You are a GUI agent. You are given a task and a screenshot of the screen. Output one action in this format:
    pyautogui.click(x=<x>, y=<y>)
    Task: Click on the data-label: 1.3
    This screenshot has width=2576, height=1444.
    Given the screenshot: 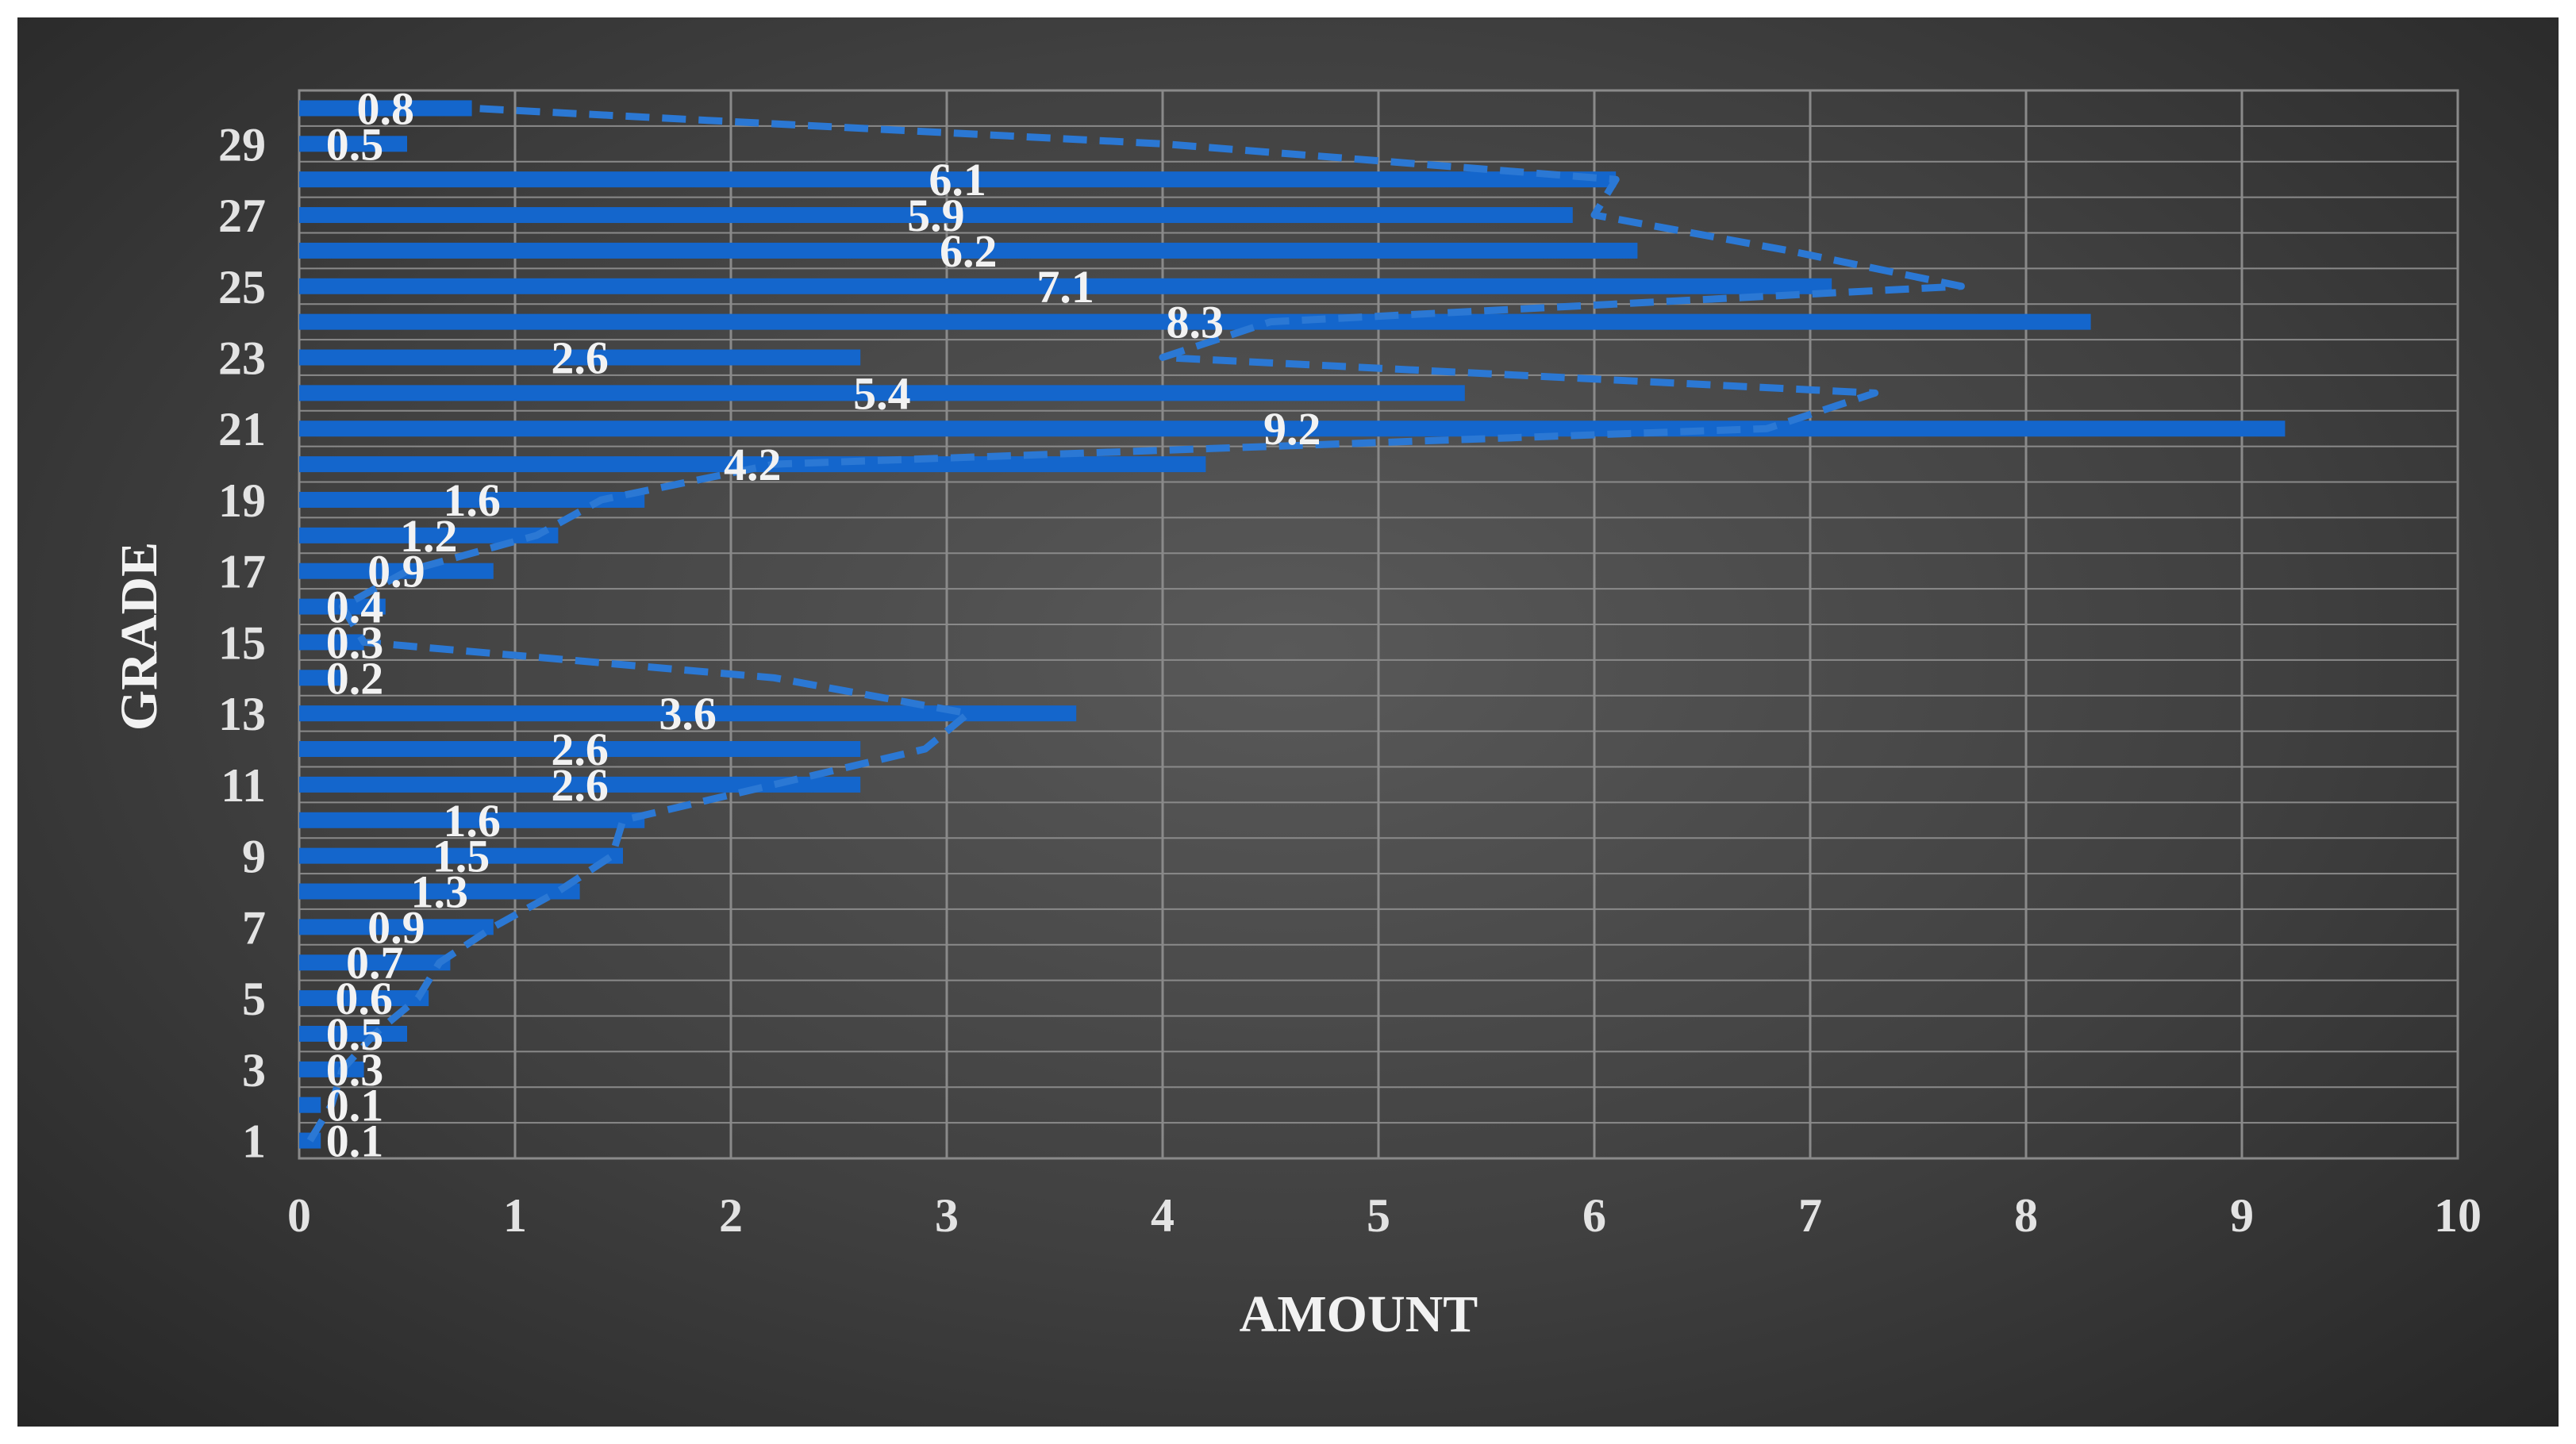 What is the action you would take?
    pyautogui.click(x=440, y=892)
    